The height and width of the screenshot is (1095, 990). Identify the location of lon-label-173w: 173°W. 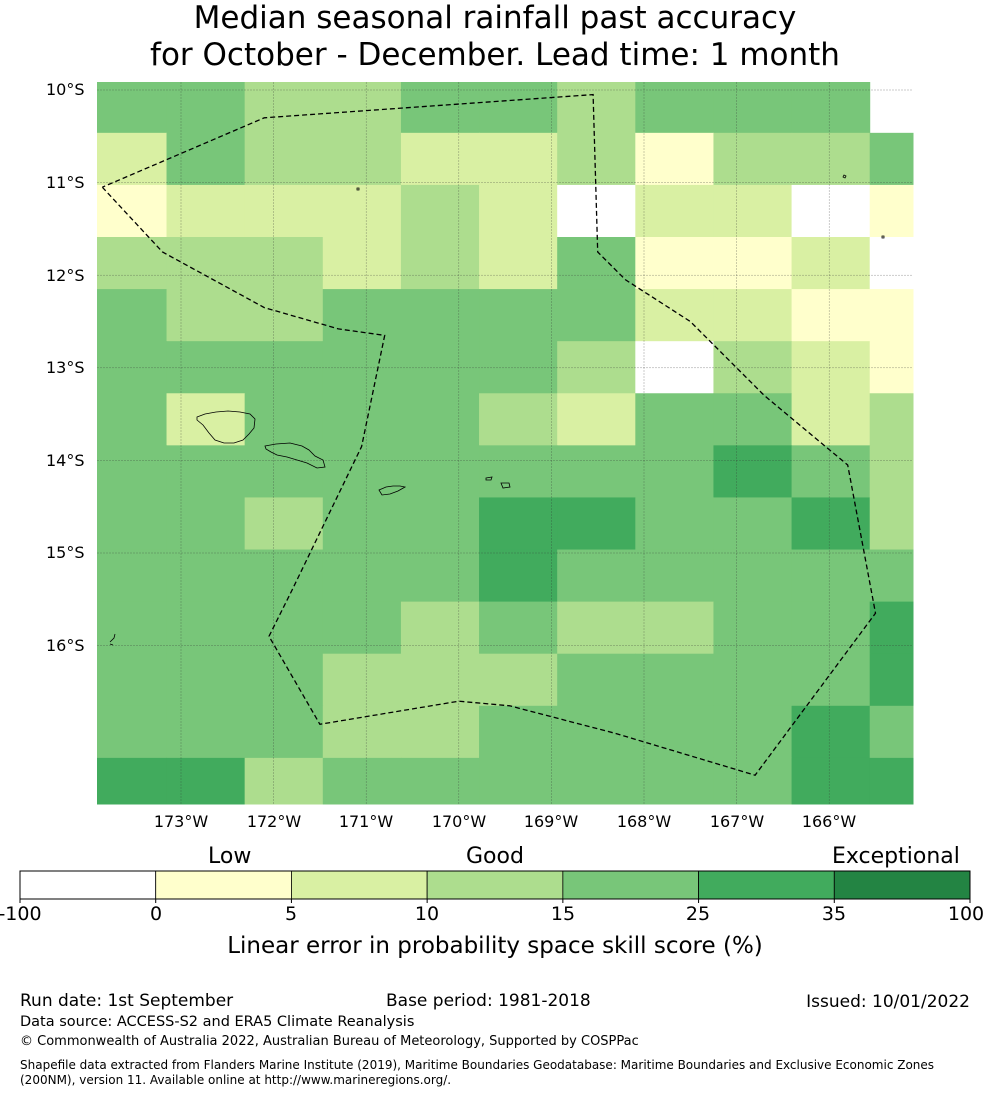
(181, 821).